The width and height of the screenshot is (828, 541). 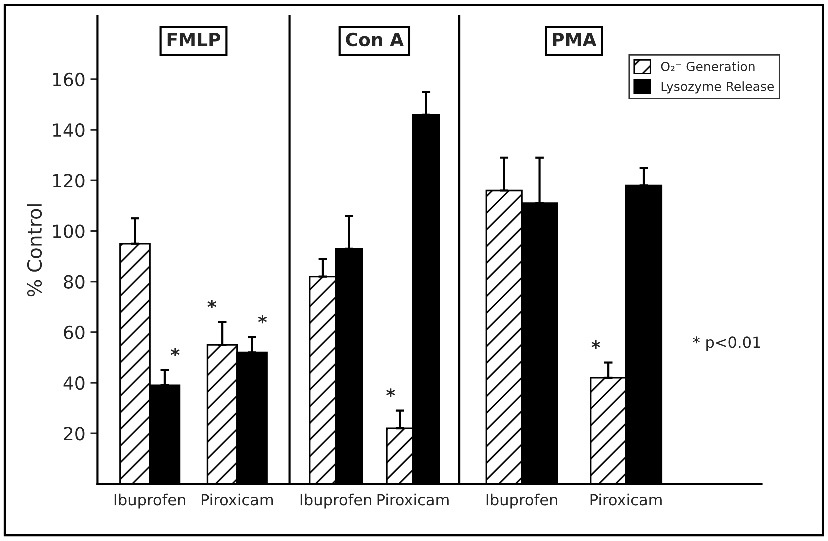 I want to click on y-tick-label: 40, so click(x=74, y=383).